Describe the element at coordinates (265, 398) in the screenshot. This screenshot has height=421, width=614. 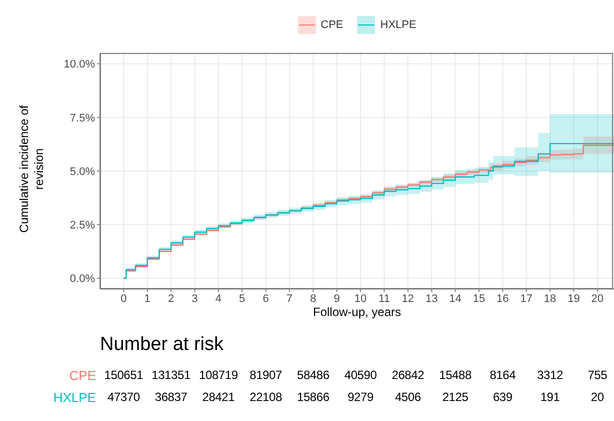
I see `data-label: 22108` at that location.